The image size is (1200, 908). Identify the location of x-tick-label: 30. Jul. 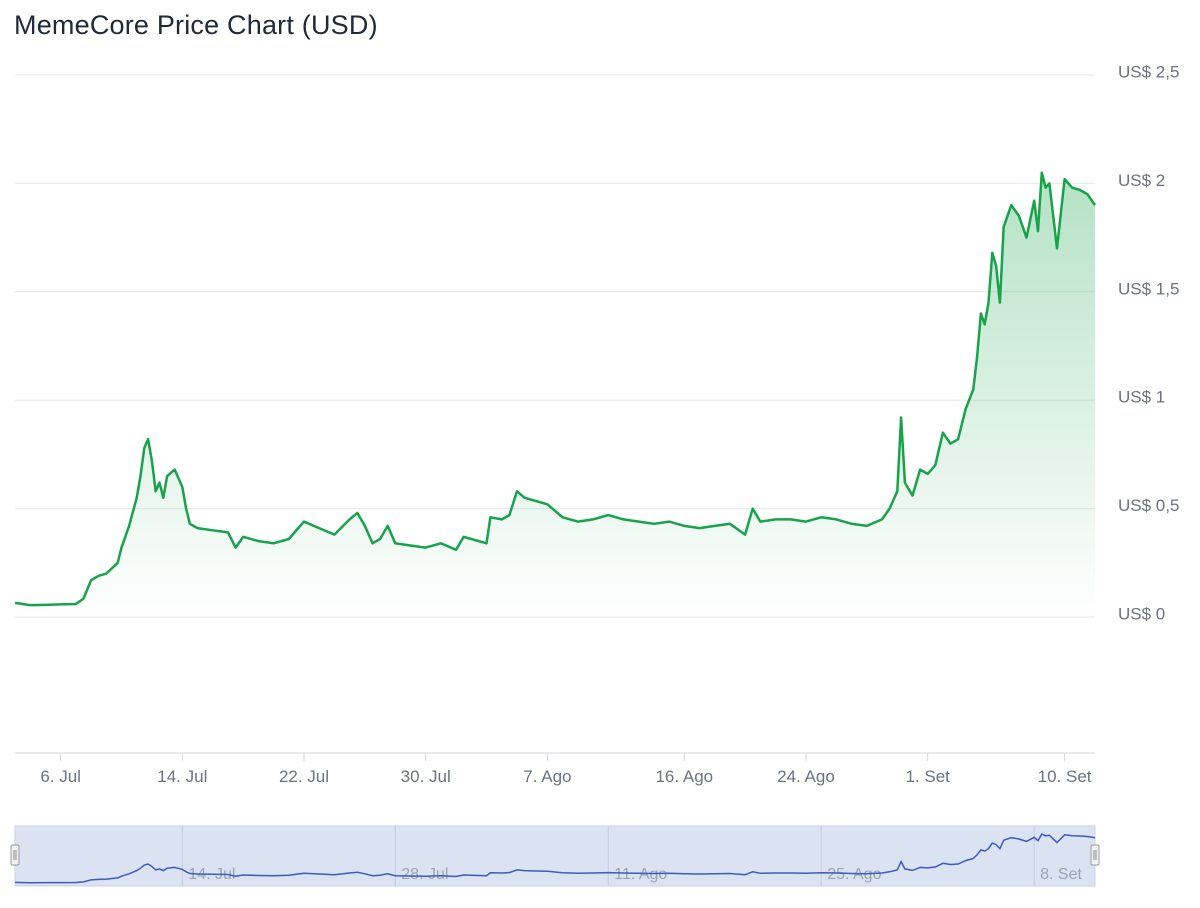
(426, 776).